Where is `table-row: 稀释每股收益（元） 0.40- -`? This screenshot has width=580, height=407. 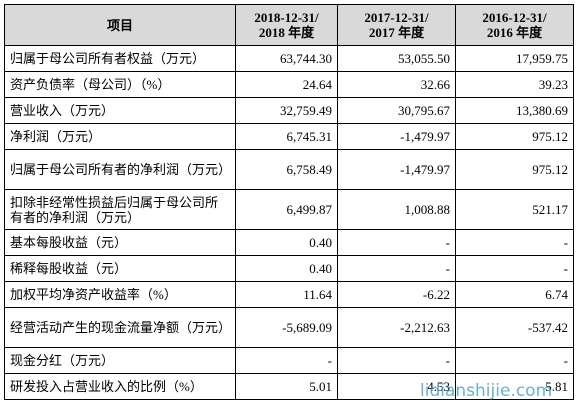 table-row: 稀释每股收益（元） 0.40- - is located at coordinates (289, 268).